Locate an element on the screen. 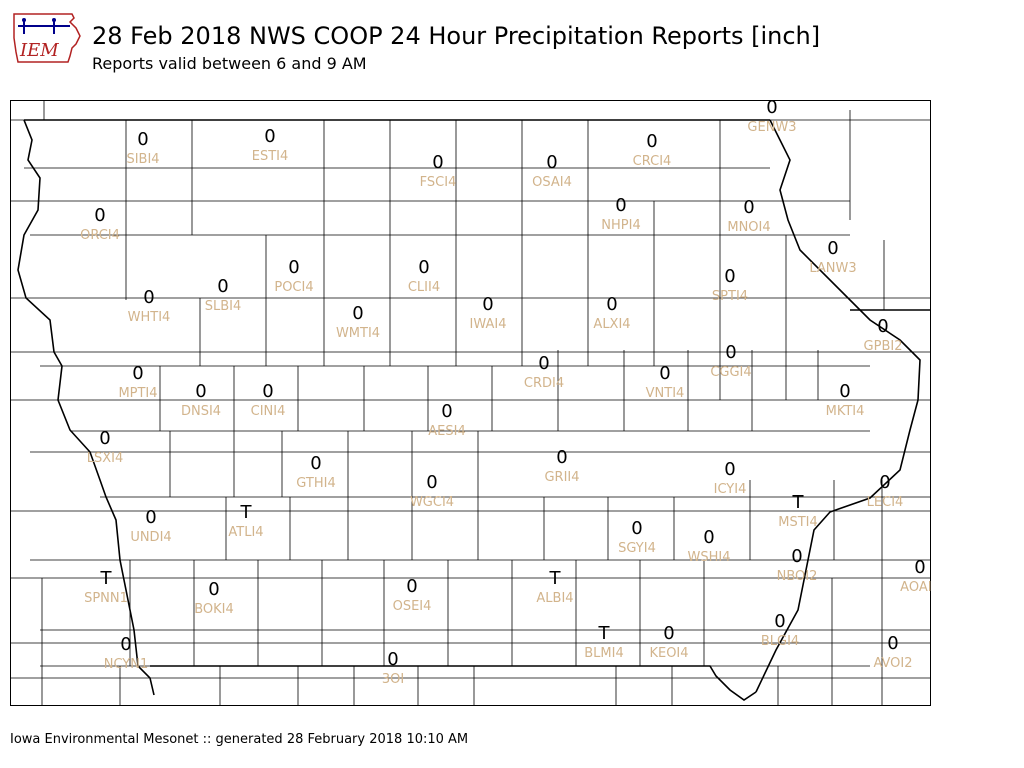  station-vnti4: 0 VNTI4 is located at coordinates (665, 382).